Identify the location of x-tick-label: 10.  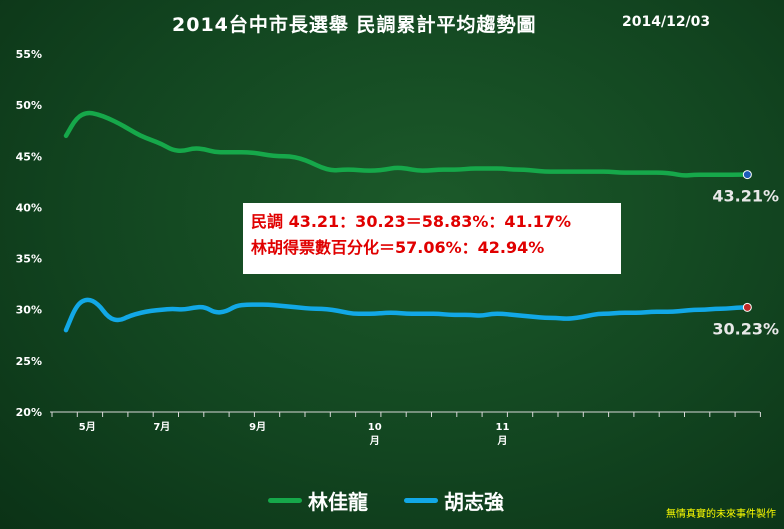
(375, 427).